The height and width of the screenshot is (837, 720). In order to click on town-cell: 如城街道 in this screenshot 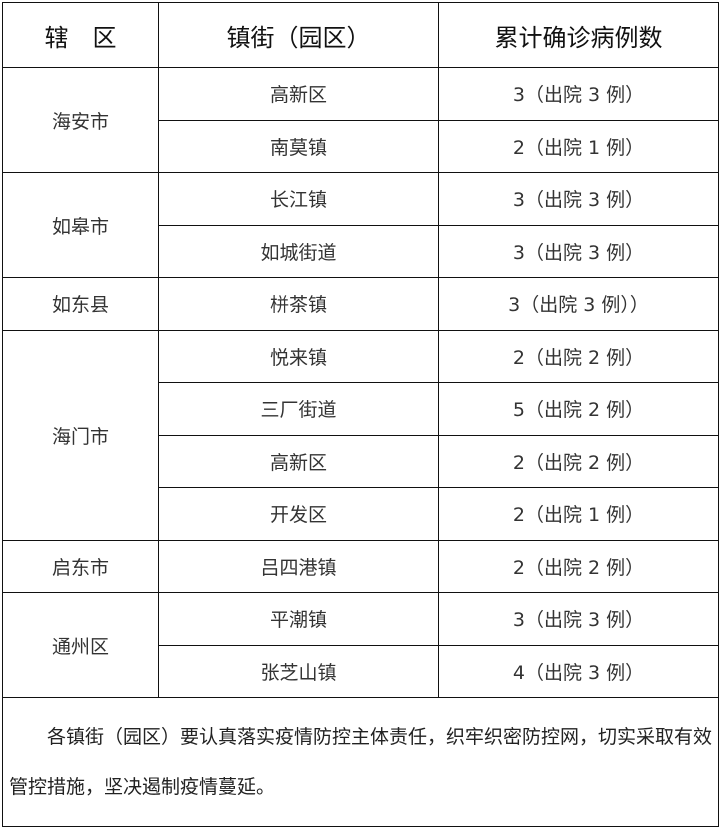, I will do `click(298, 251)`.